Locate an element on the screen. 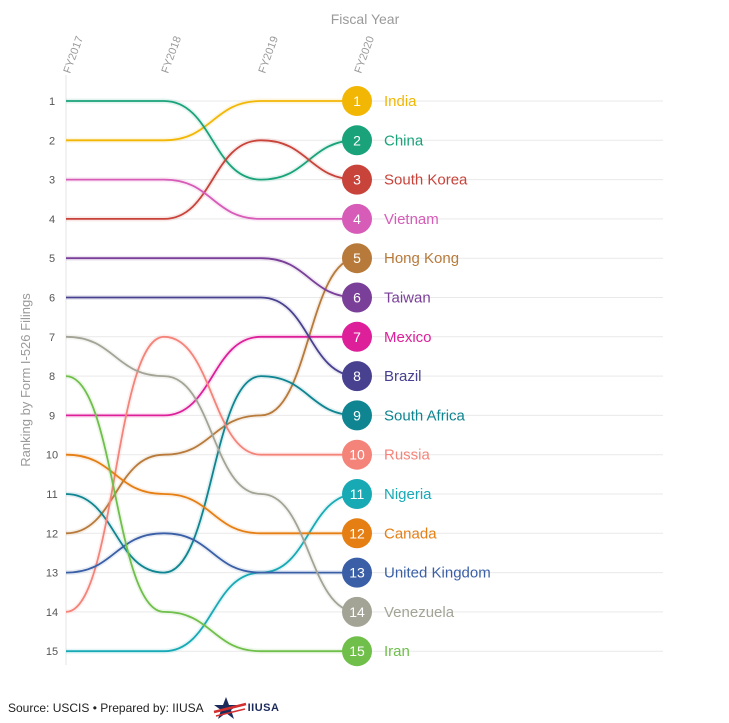 The width and height of the screenshot is (729, 723). source-text: Source: USCIS • Prepared by: IIUSA is located at coordinates (106, 708).